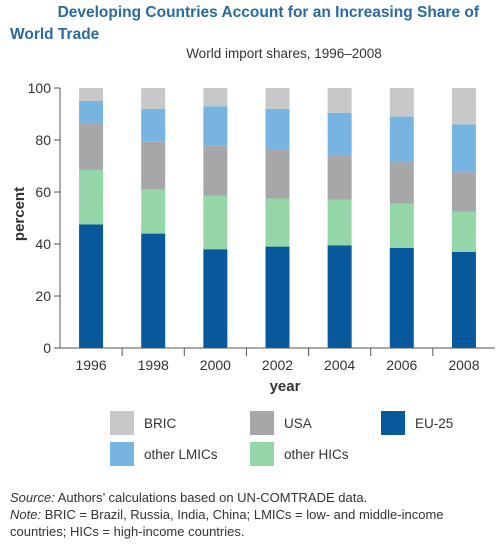 This screenshot has width=500, height=553. I want to click on legend-item-eu25: EU-25, so click(417, 423).